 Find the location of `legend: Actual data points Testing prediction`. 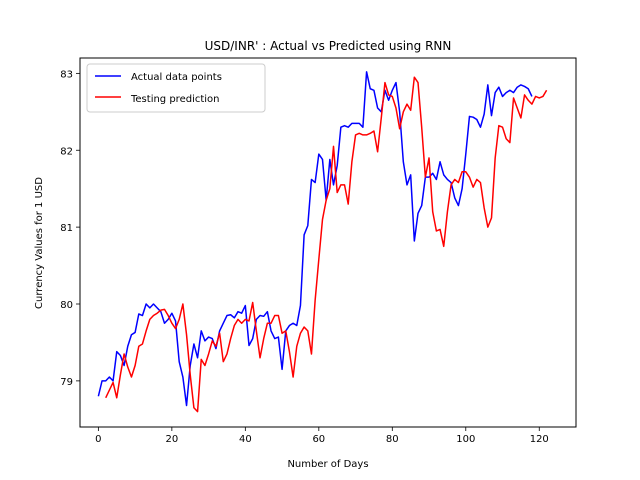

legend: Actual data points Testing prediction is located at coordinates (176, 88).